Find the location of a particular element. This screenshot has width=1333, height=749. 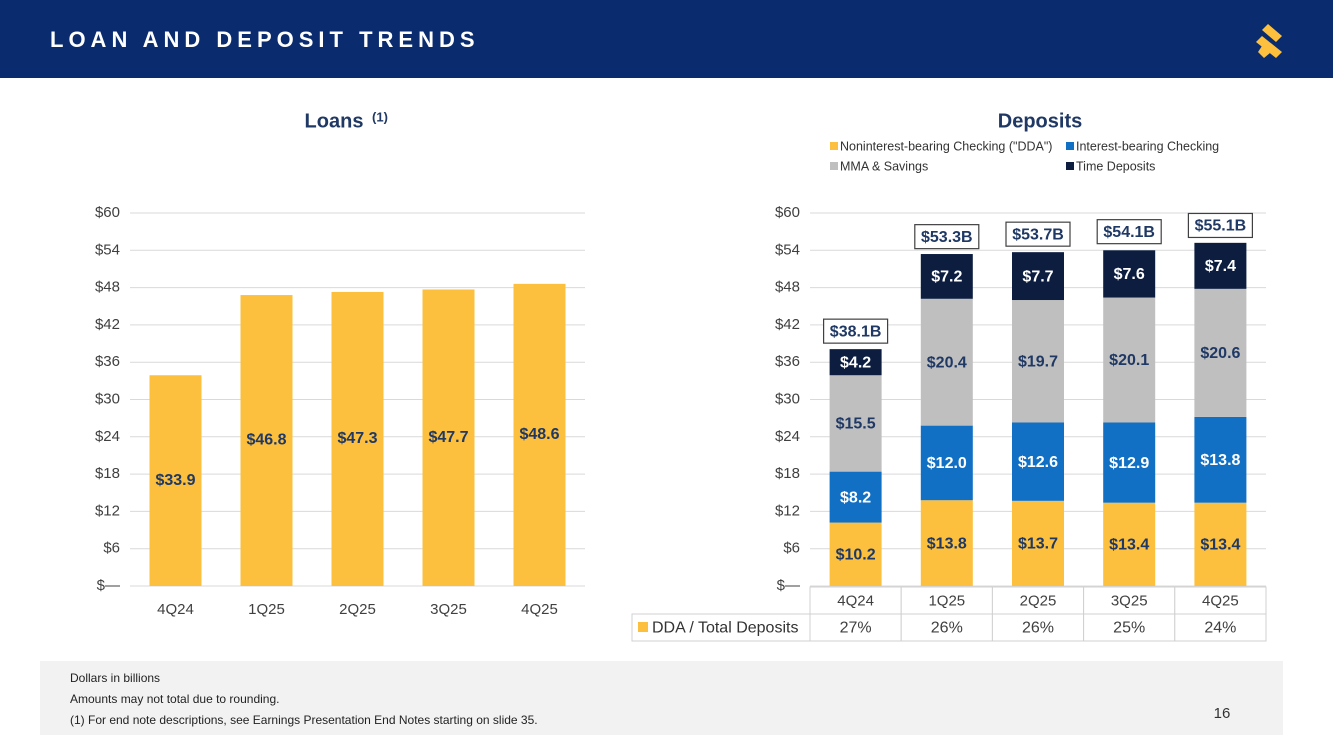

y-tick-label: $60 is located at coordinates (787, 212).